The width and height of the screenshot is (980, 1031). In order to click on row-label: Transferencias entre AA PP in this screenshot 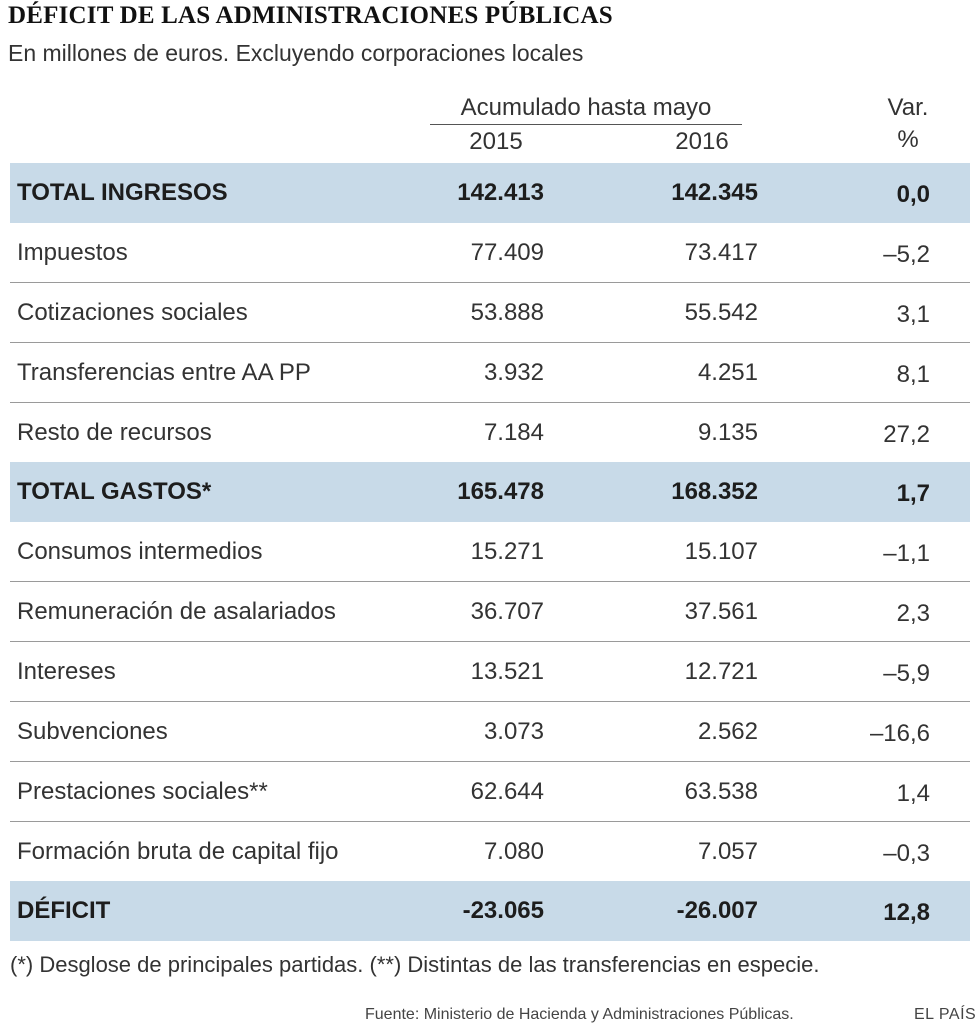, I will do `click(164, 372)`.